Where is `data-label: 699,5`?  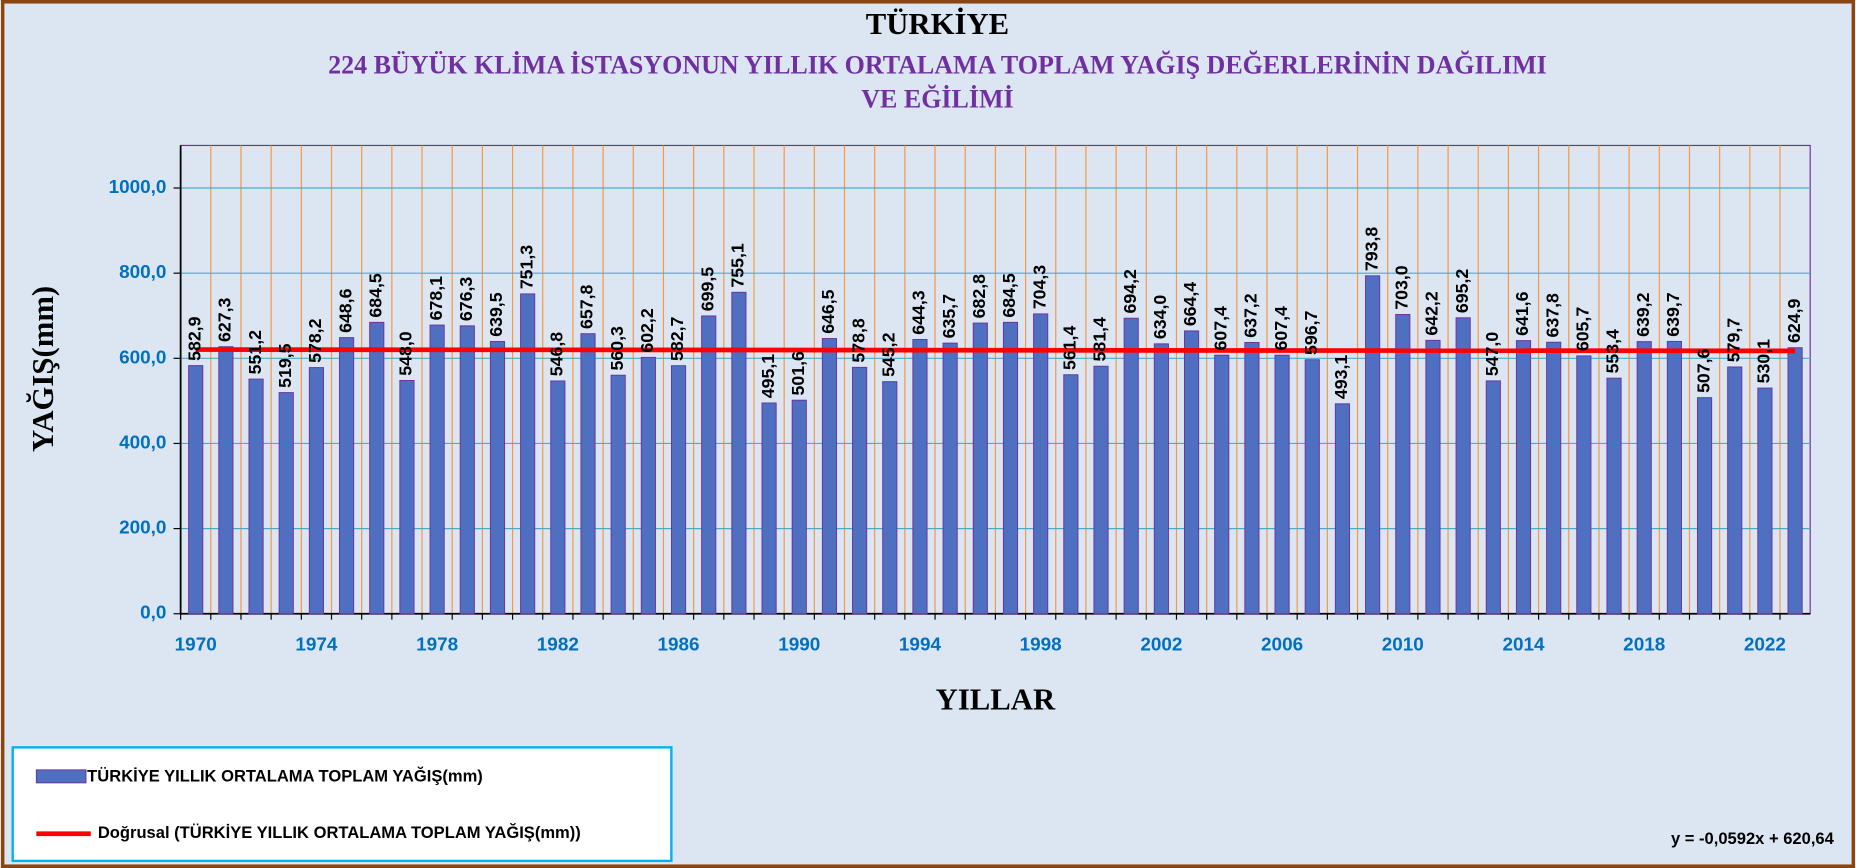
data-label: 699,5 is located at coordinates (707, 289).